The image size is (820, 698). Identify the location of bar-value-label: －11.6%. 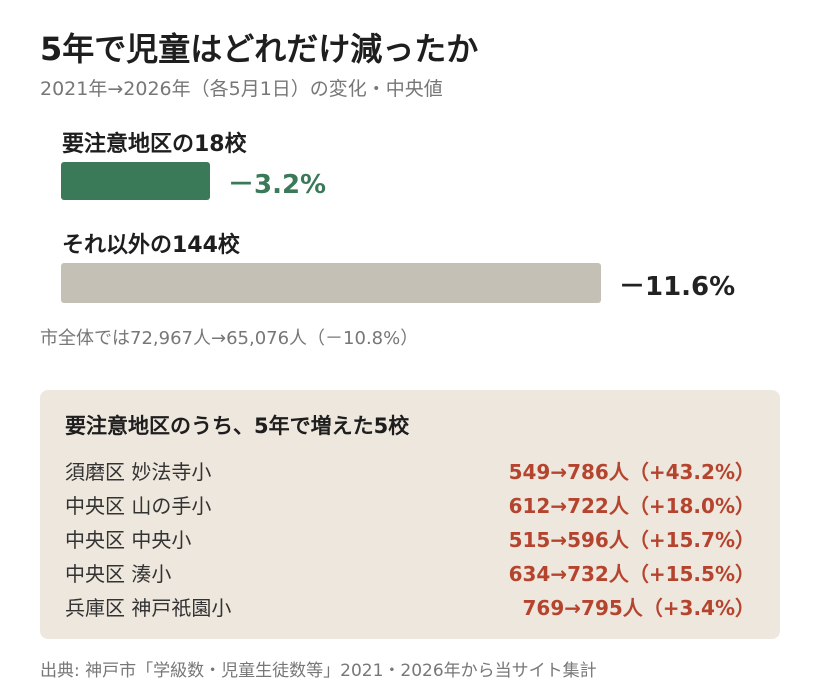
(677, 287).